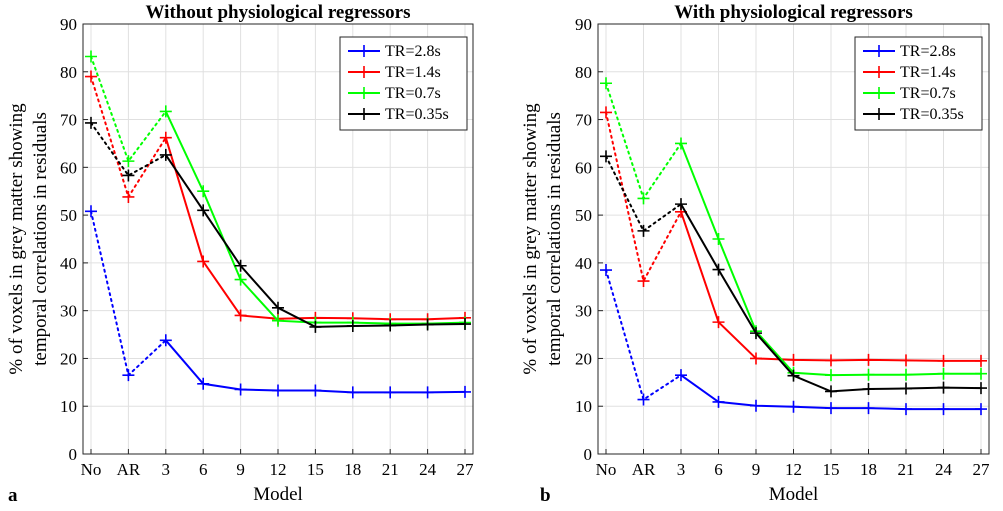 This screenshot has width=1003, height=511. Describe the element at coordinates (40, 239) in the screenshot. I see `y-axis-label: temporal correlations in residuals` at that location.